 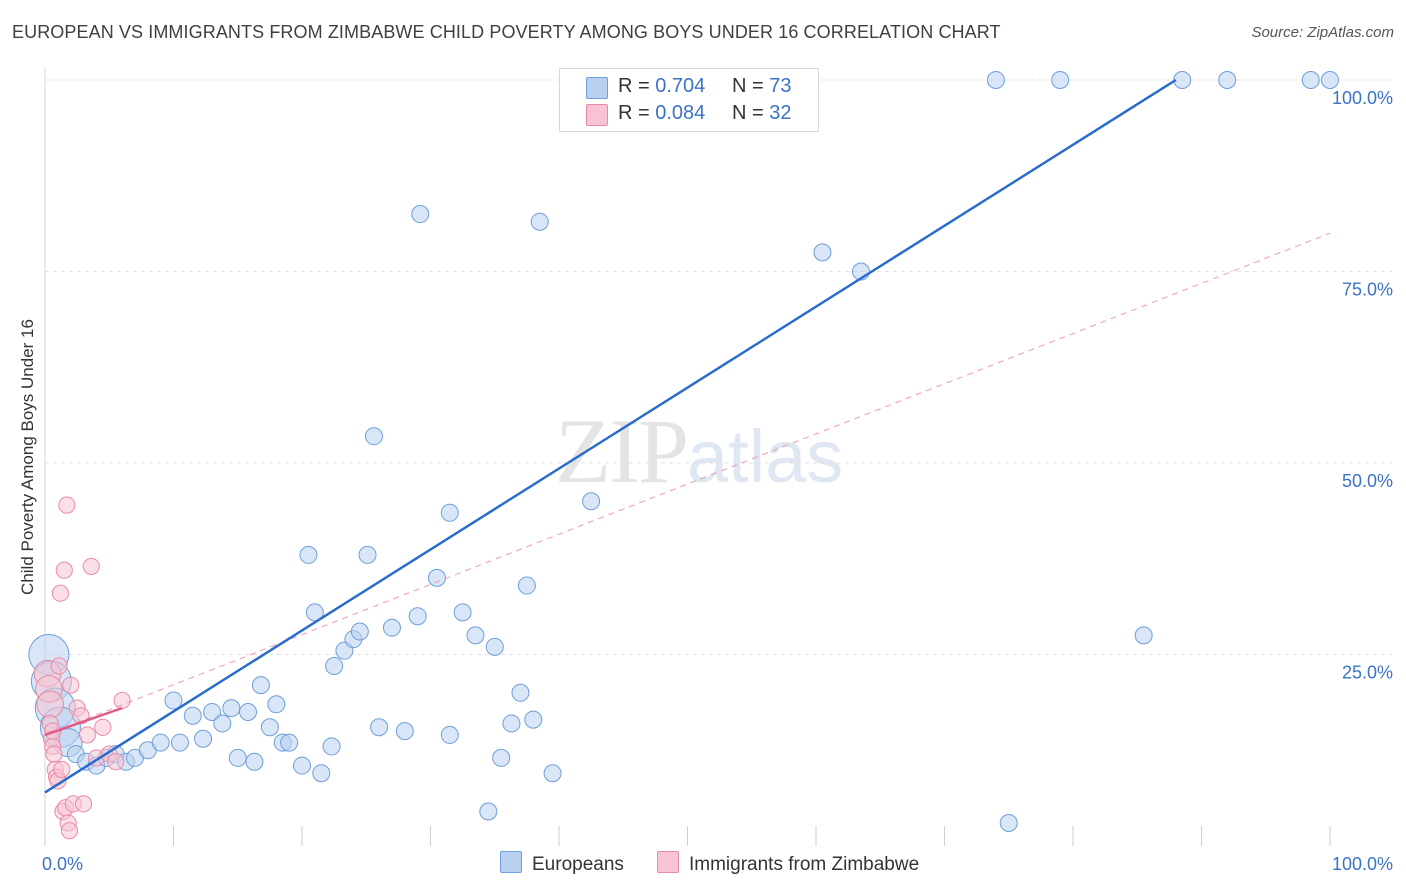 What do you see at coordinates (511, 862) in the screenshot?
I see `bottom-legend-swatch-europeans` at bounding box center [511, 862].